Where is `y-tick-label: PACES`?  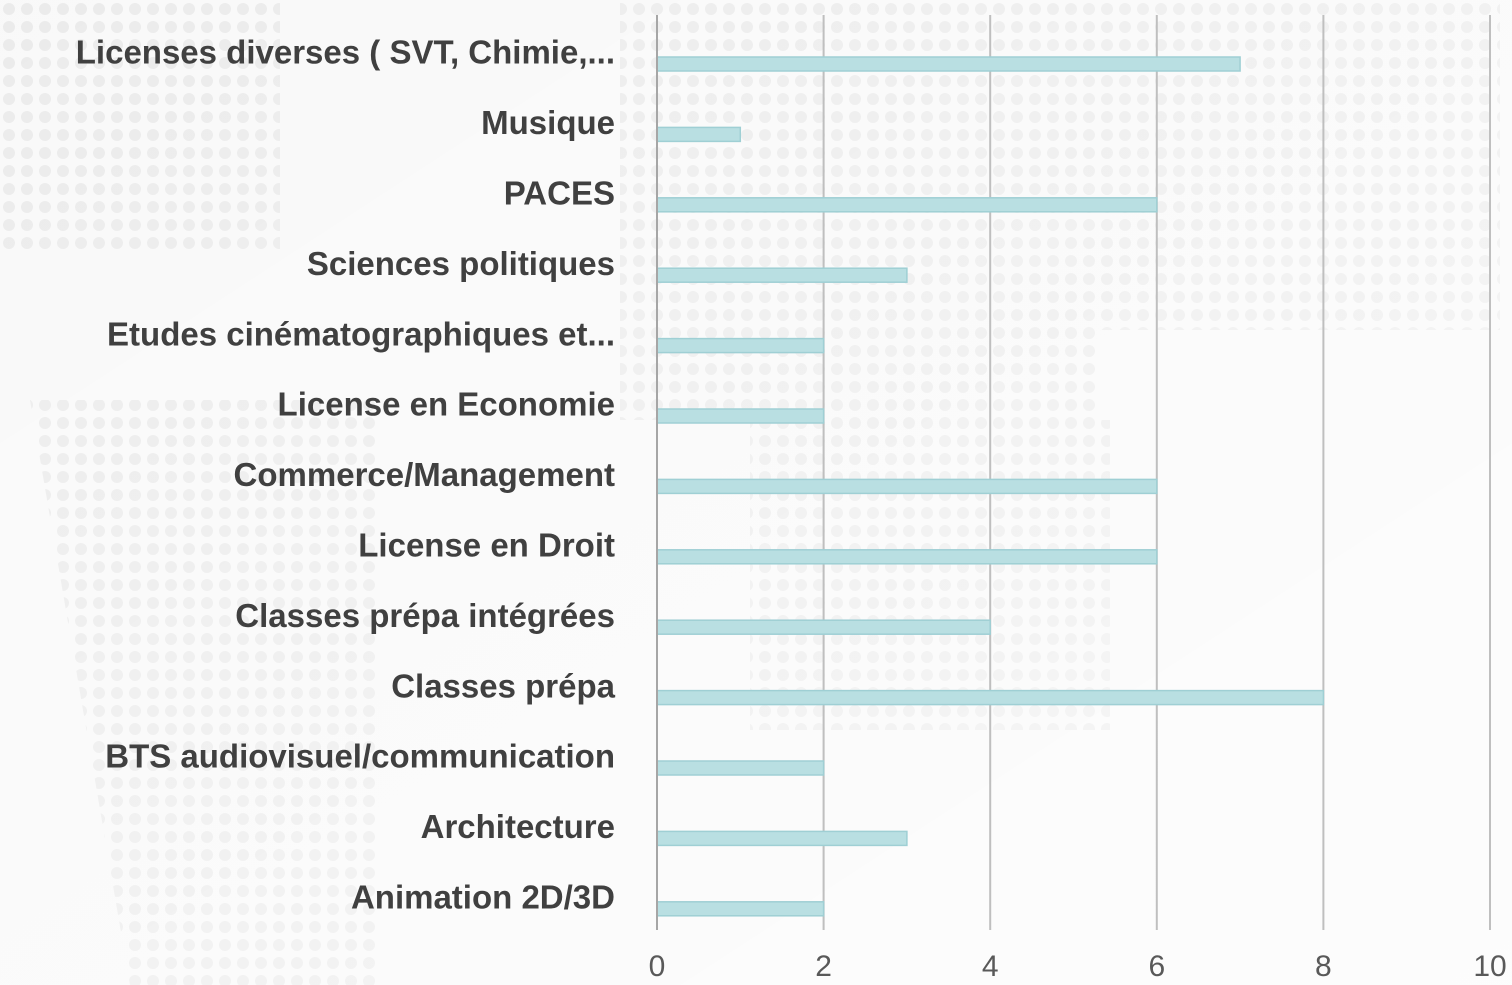
y-tick-label: PACES is located at coordinates (559, 193).